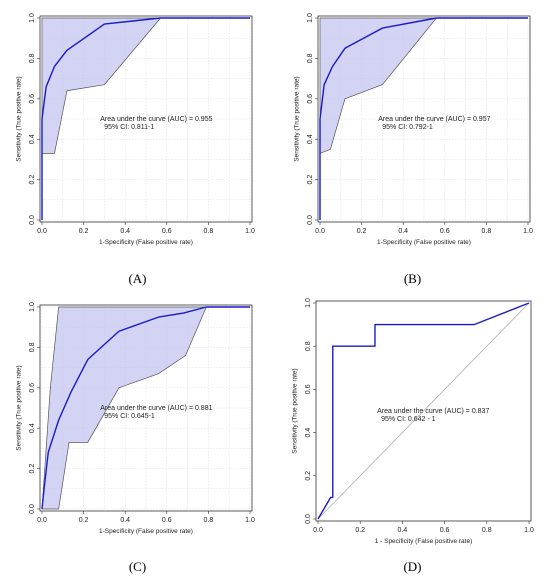 This screenshot has width=550, height=576. Describe the element at coordinates (129, 127) in the screenshot. I see `ci-text: 95% CI: 0.811-1` at that location.